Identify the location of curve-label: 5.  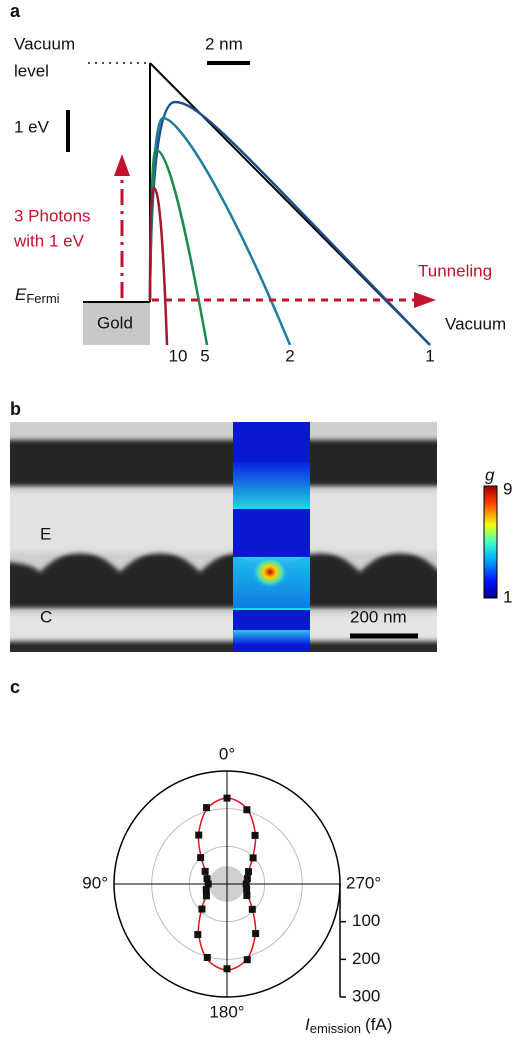
(204, 355).